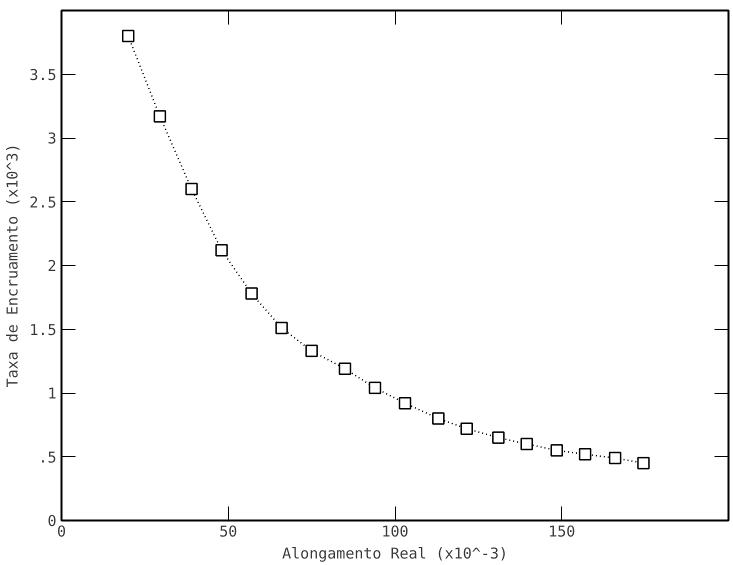  What do you see at coordinates (51, 393) in the screenshot?
I see `y-tick-label: 1` at bounding box center [51, 393].